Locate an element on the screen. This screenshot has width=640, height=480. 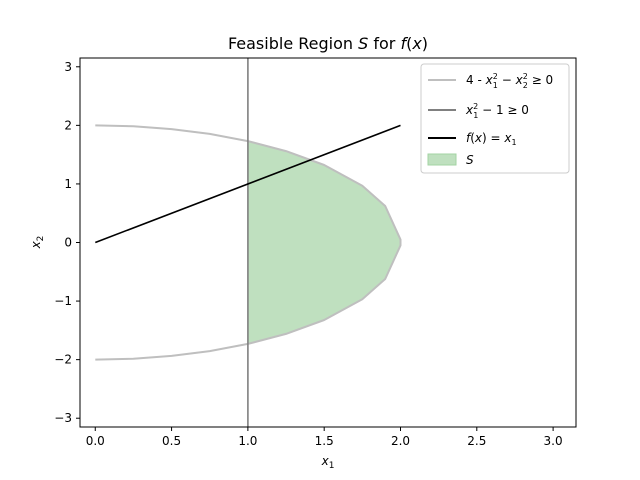
y-tick-label: −2 is located at coordinates (63, 360).